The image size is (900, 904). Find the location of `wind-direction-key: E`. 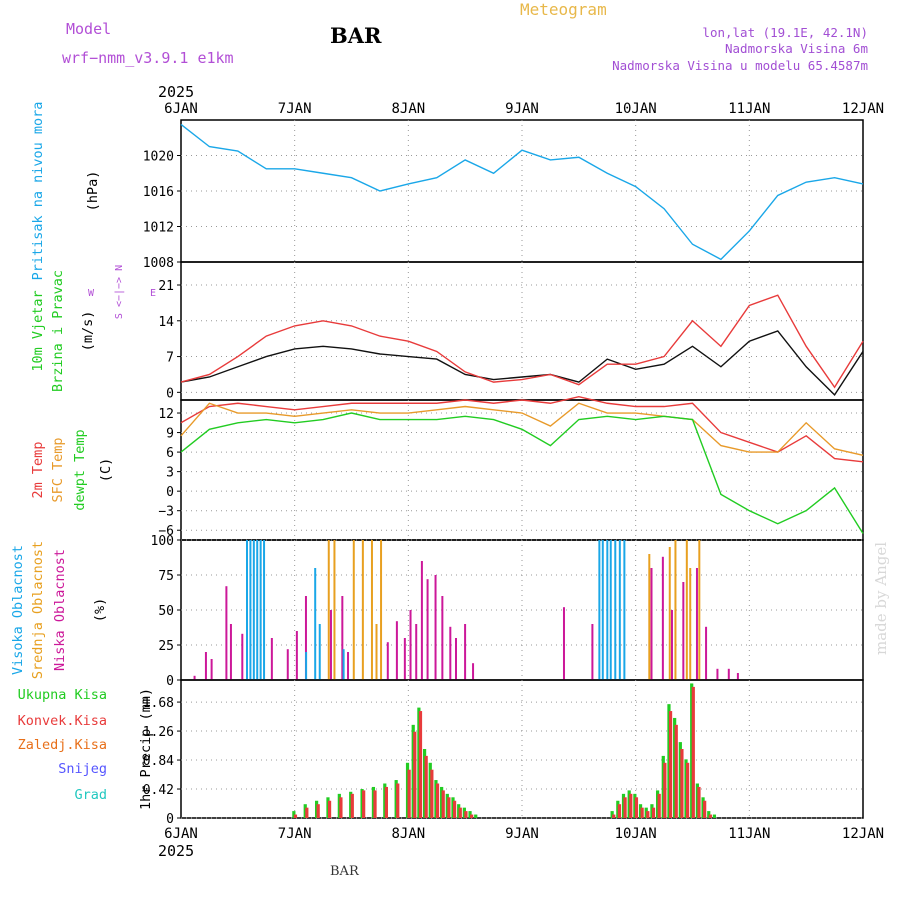

wind-direction-key: E is located at coordinates (153, 293).